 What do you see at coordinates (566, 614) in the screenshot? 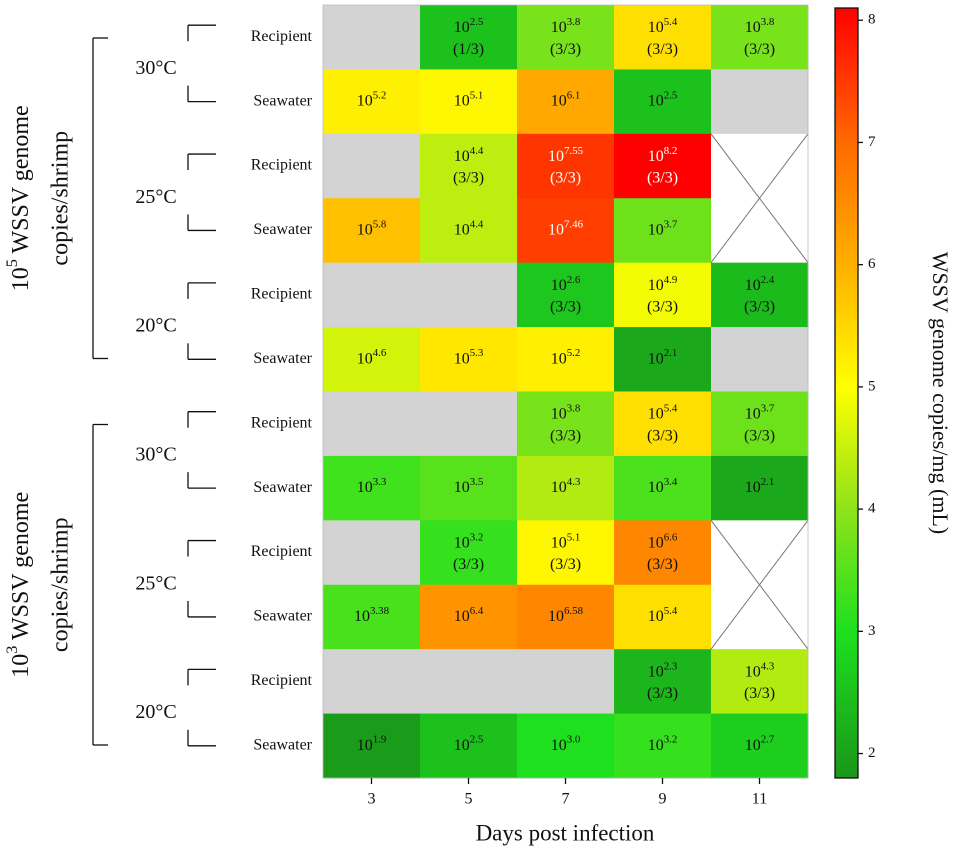
I see `cell-label: 106.58` at bounding box center [566, 614].